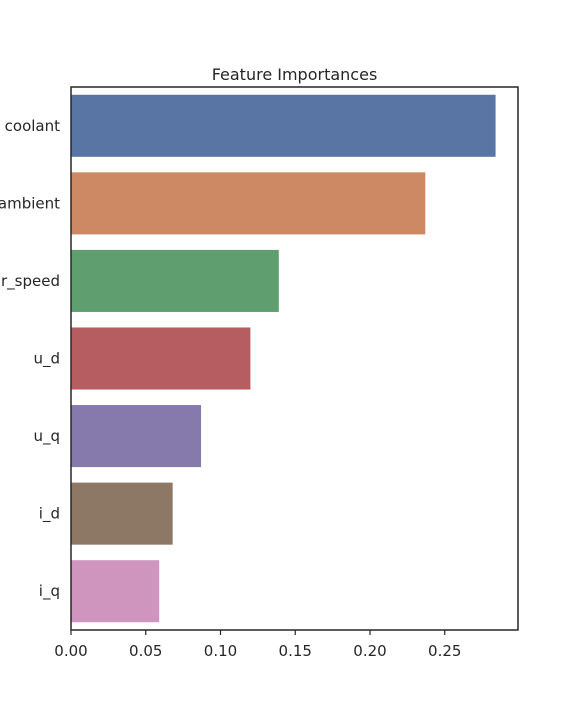  What do you see at coordinates (220, 651) in the screenshot?
I see `x-tick-label: 0.10` at bounding box center [220, 651].